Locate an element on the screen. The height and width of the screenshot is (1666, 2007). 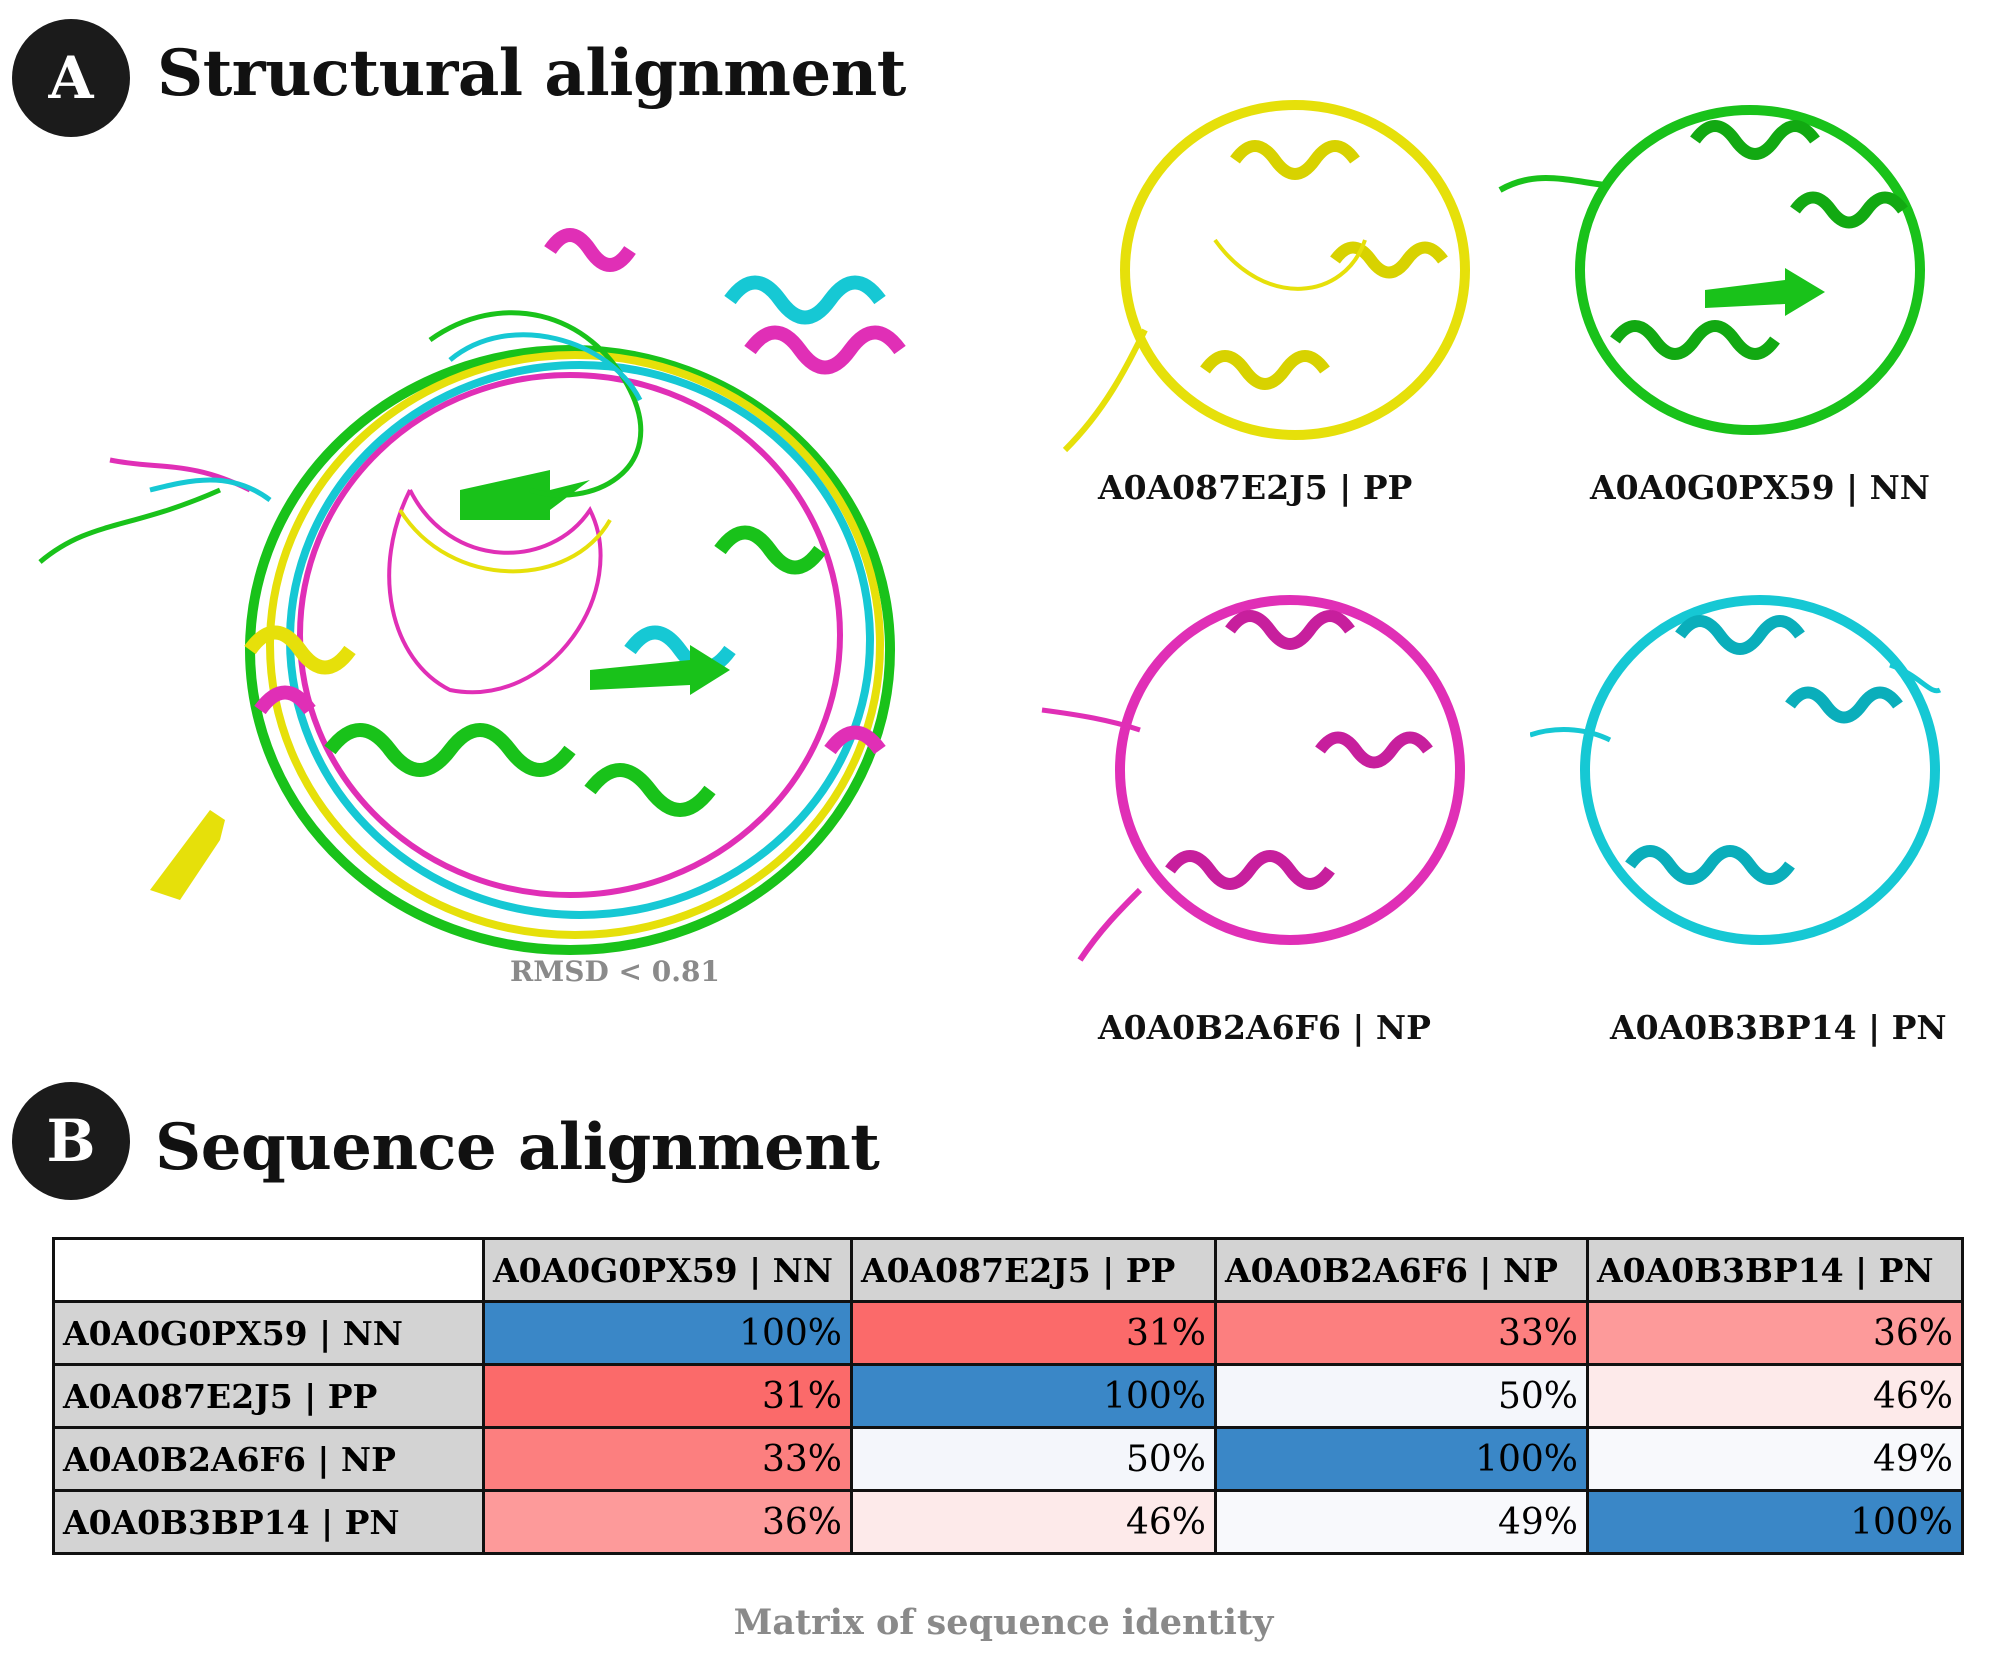
structure-np is located at coordinates (1253, 778).